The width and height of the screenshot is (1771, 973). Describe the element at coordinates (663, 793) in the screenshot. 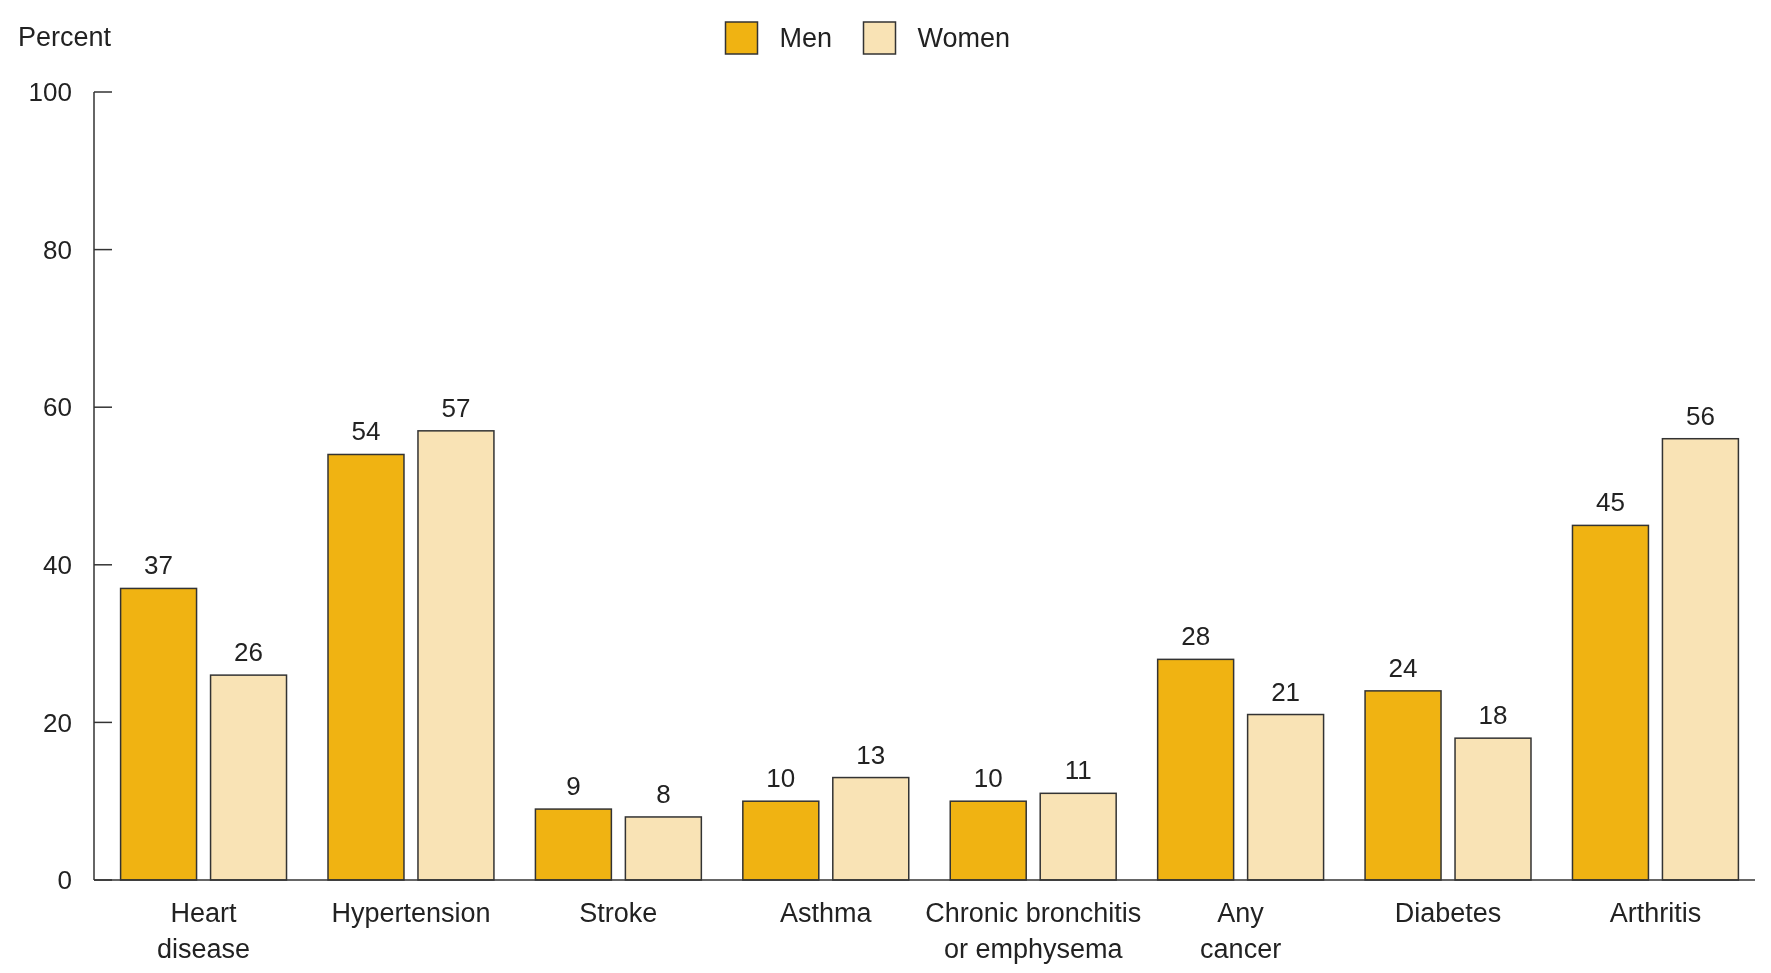

I see `data-label: 8` at that location.